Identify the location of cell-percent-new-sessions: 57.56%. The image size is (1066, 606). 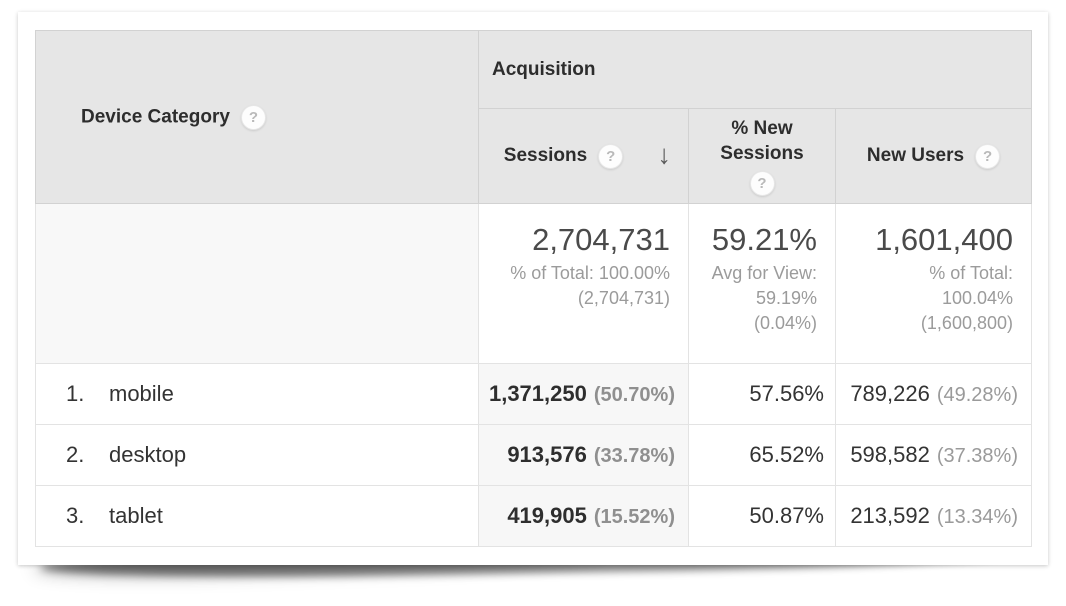
(762, 394).